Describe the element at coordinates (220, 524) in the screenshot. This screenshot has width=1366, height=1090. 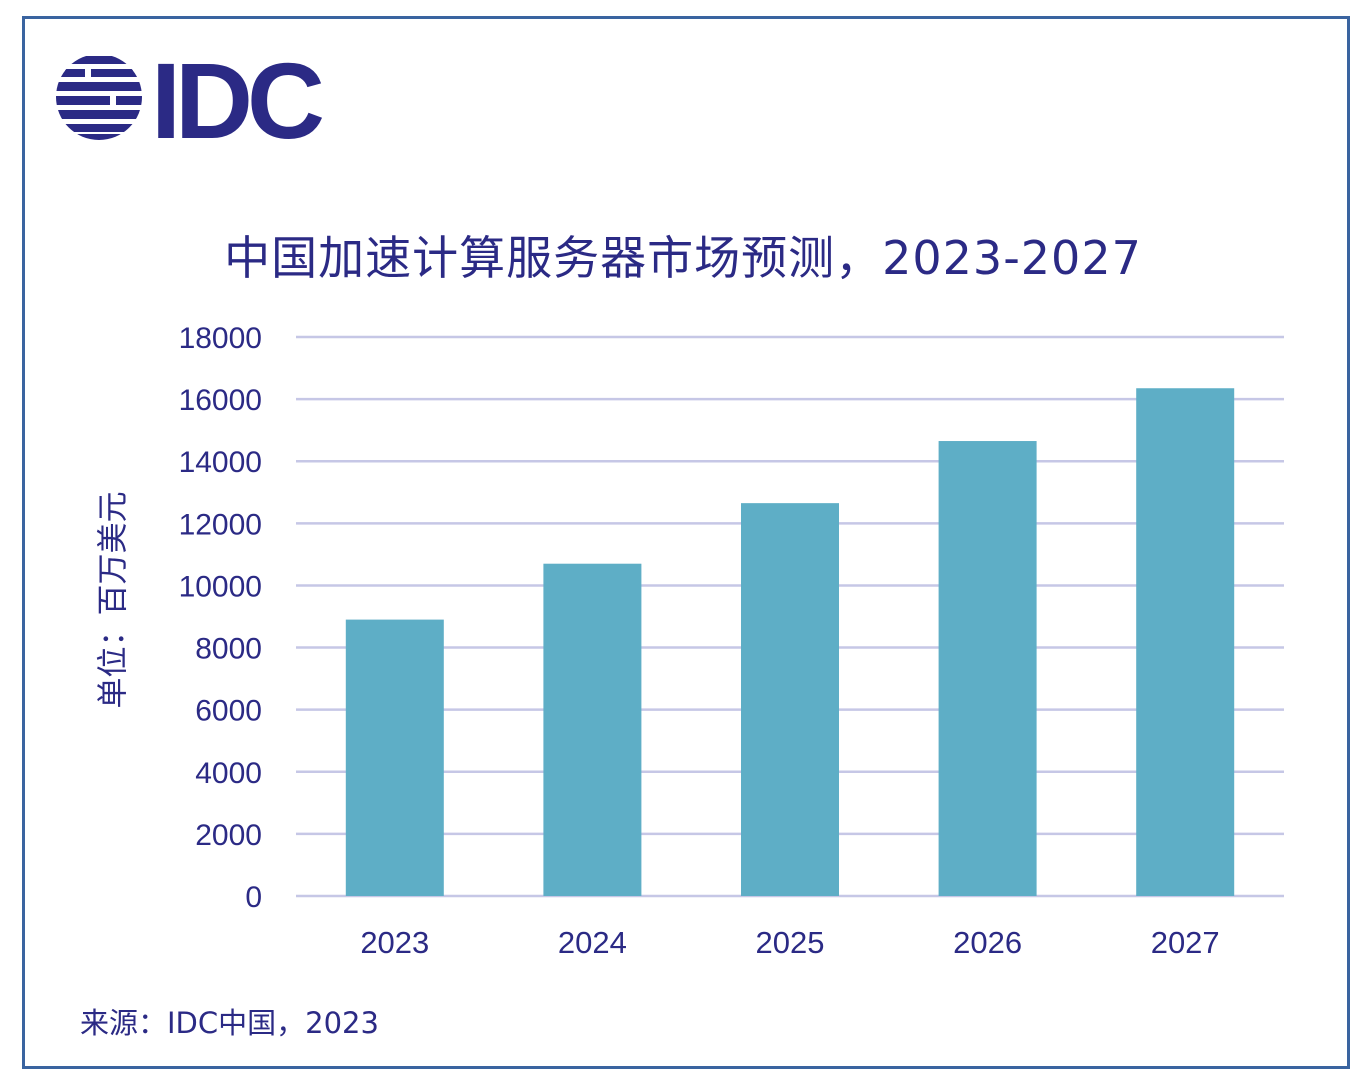
I see `y-tick-label: 12000` at that location.